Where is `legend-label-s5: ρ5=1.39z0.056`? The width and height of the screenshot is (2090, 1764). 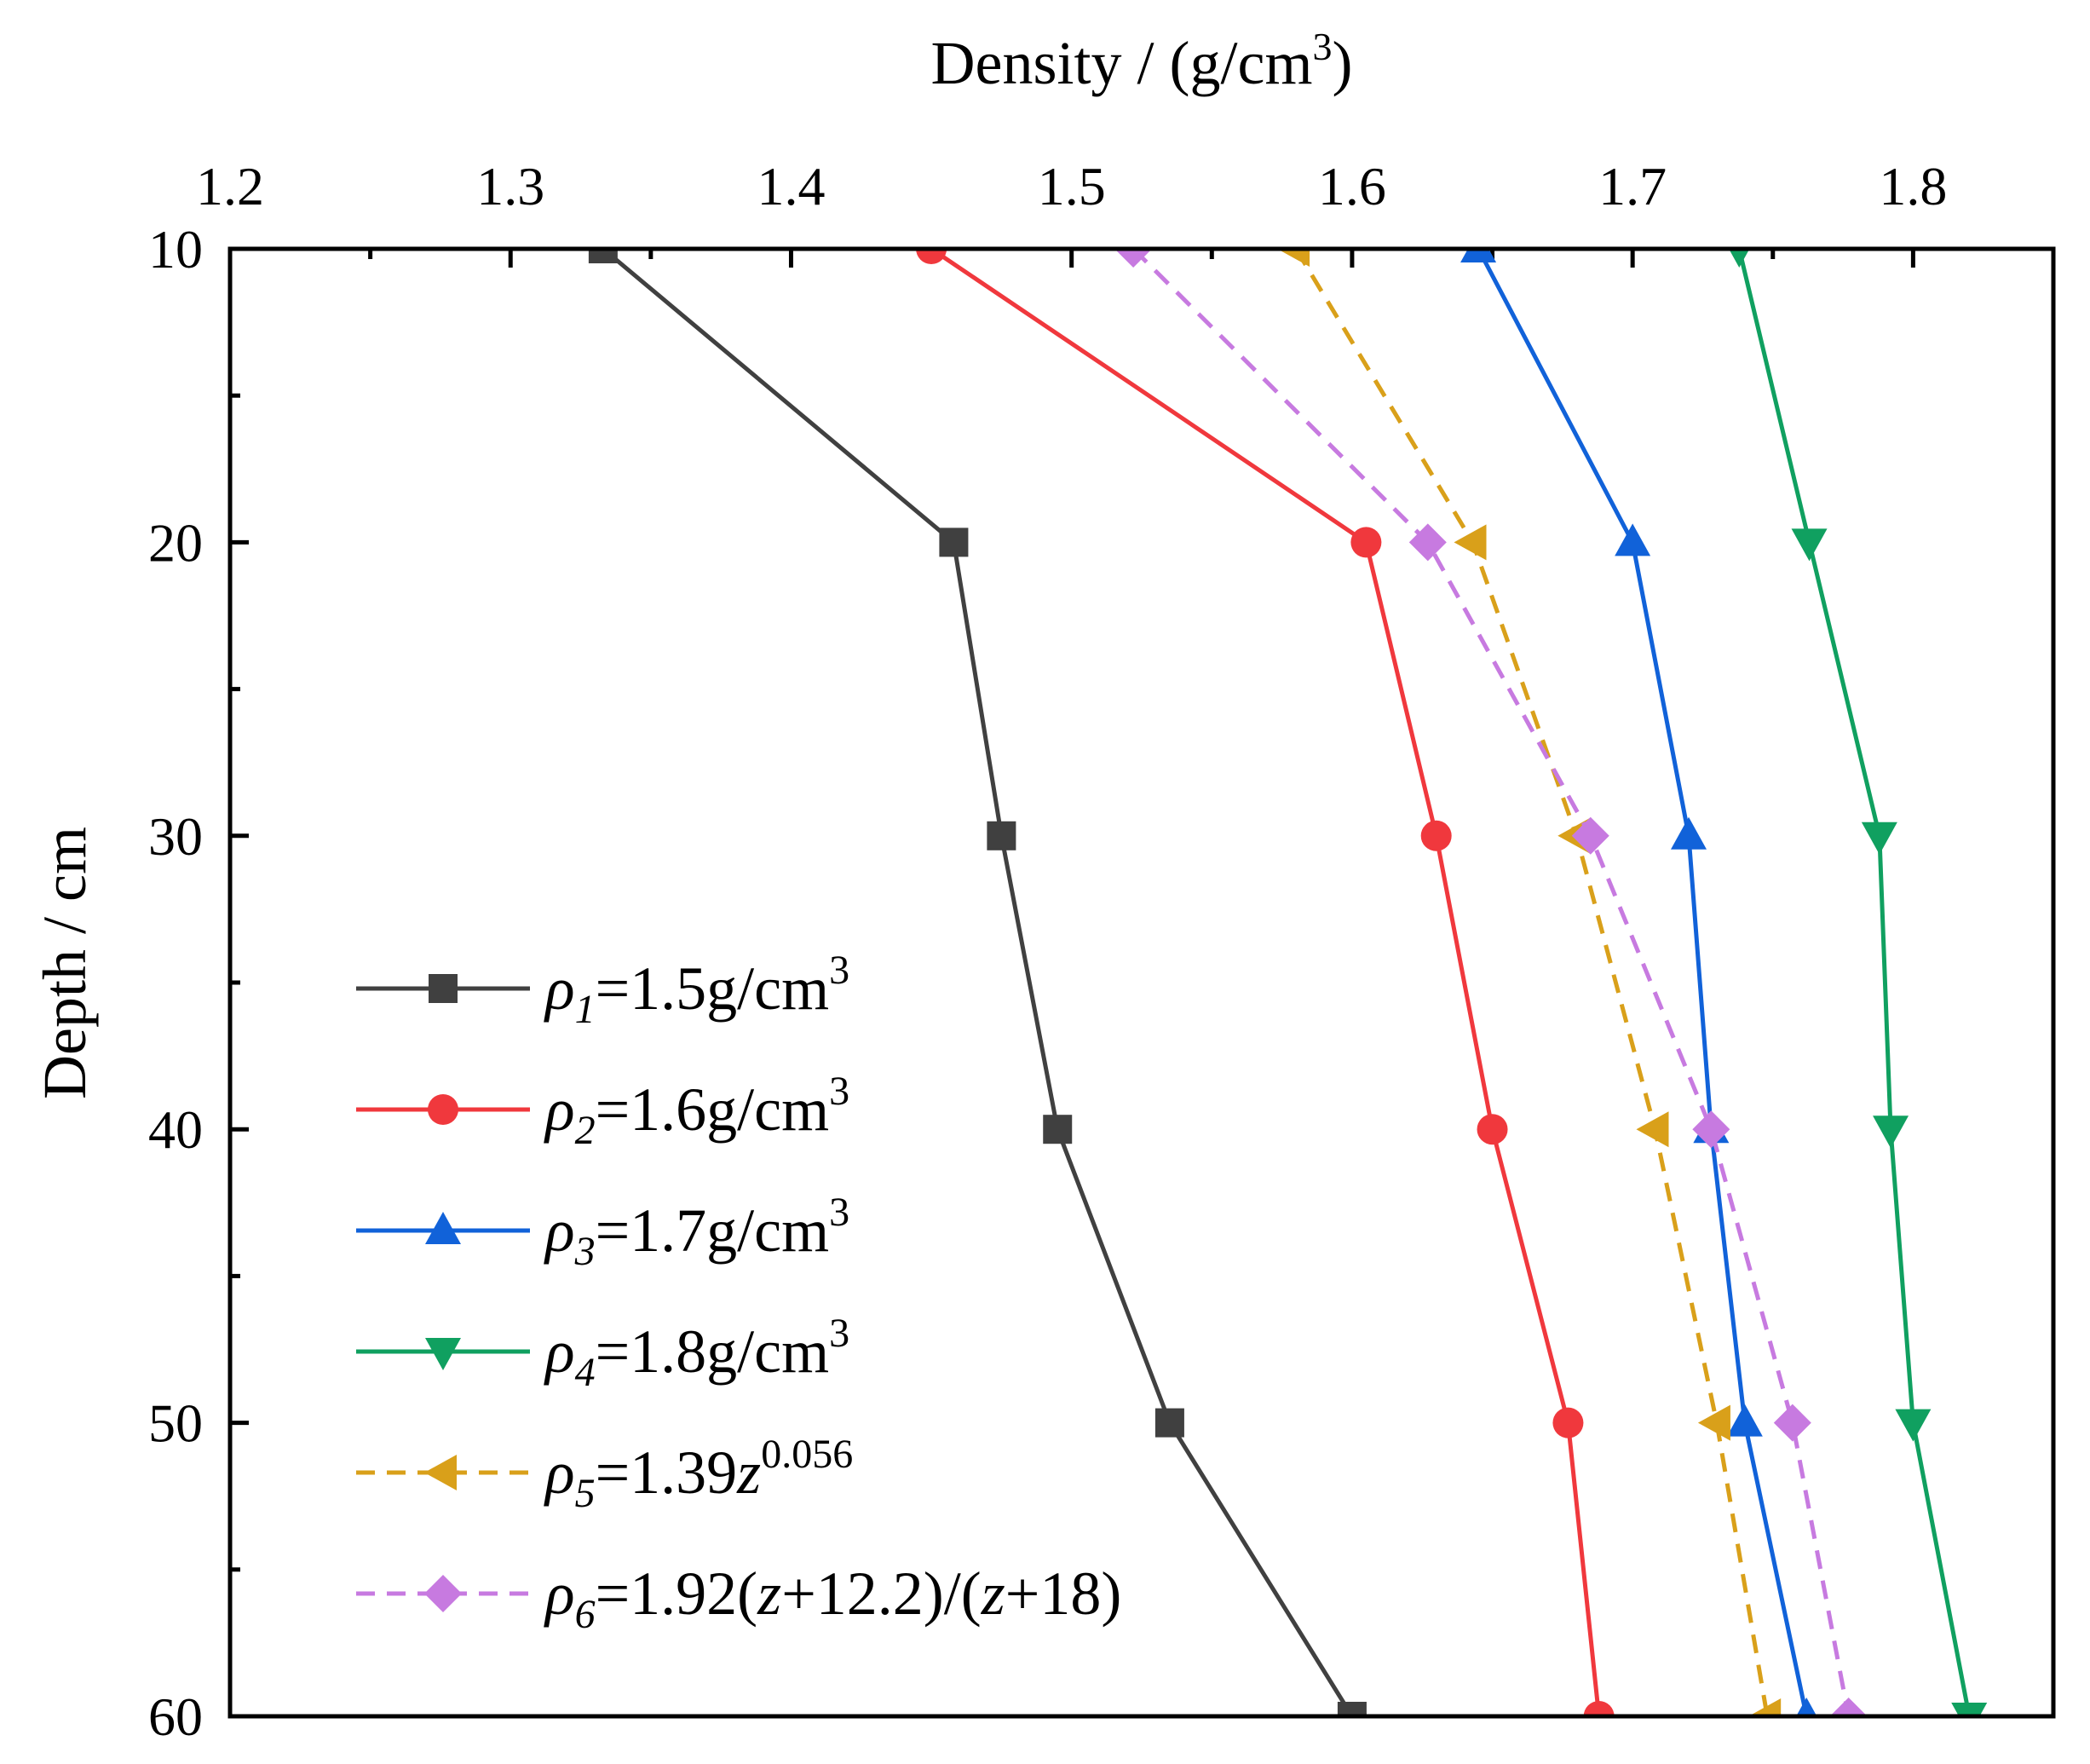
legend-label-s5: ρ5=1.39z0.056 is located at coordinates (698, 1474).